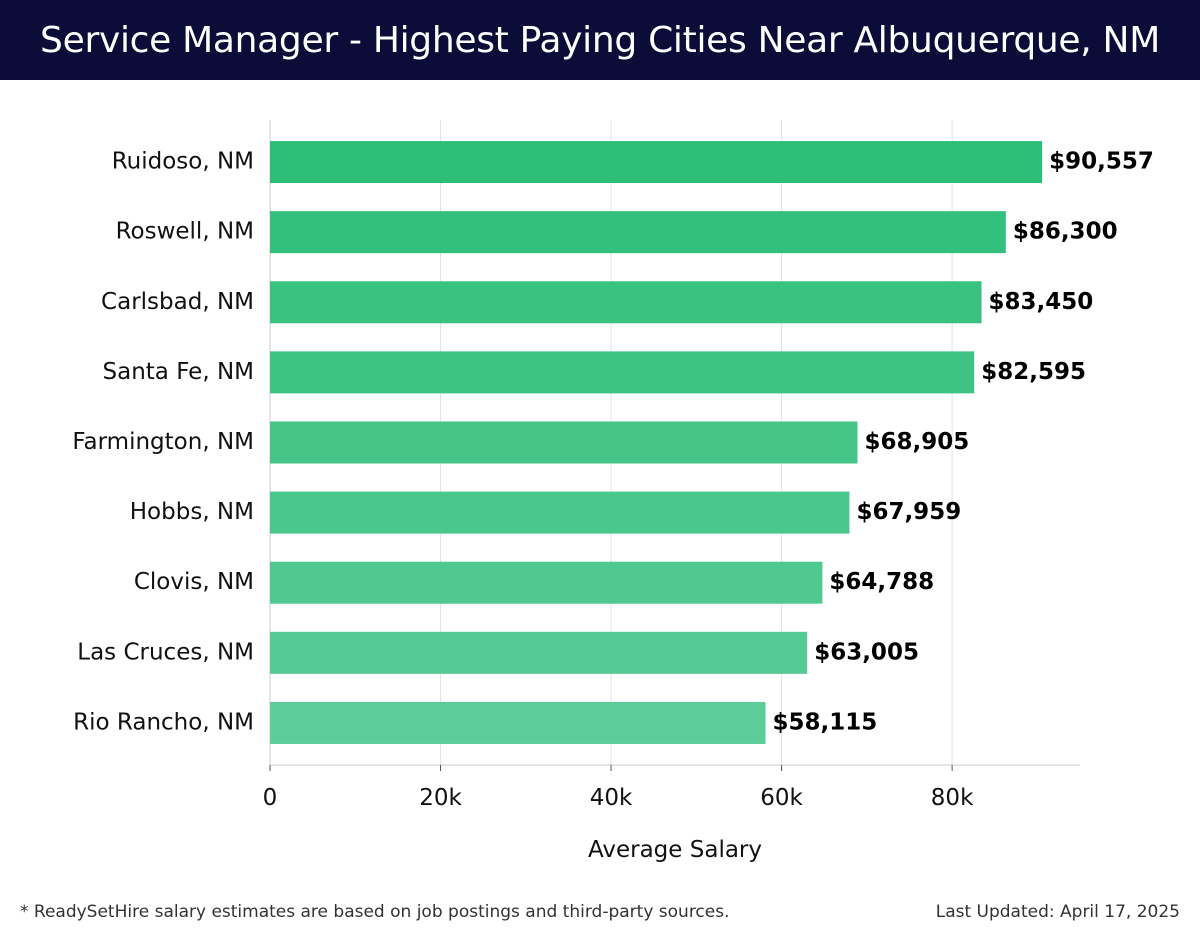 This screenshot has height=940, width=1200. Describe the element at coordinates (192, 512) in the screenshot. I see `category-label: Hobbs, NM` at that location.